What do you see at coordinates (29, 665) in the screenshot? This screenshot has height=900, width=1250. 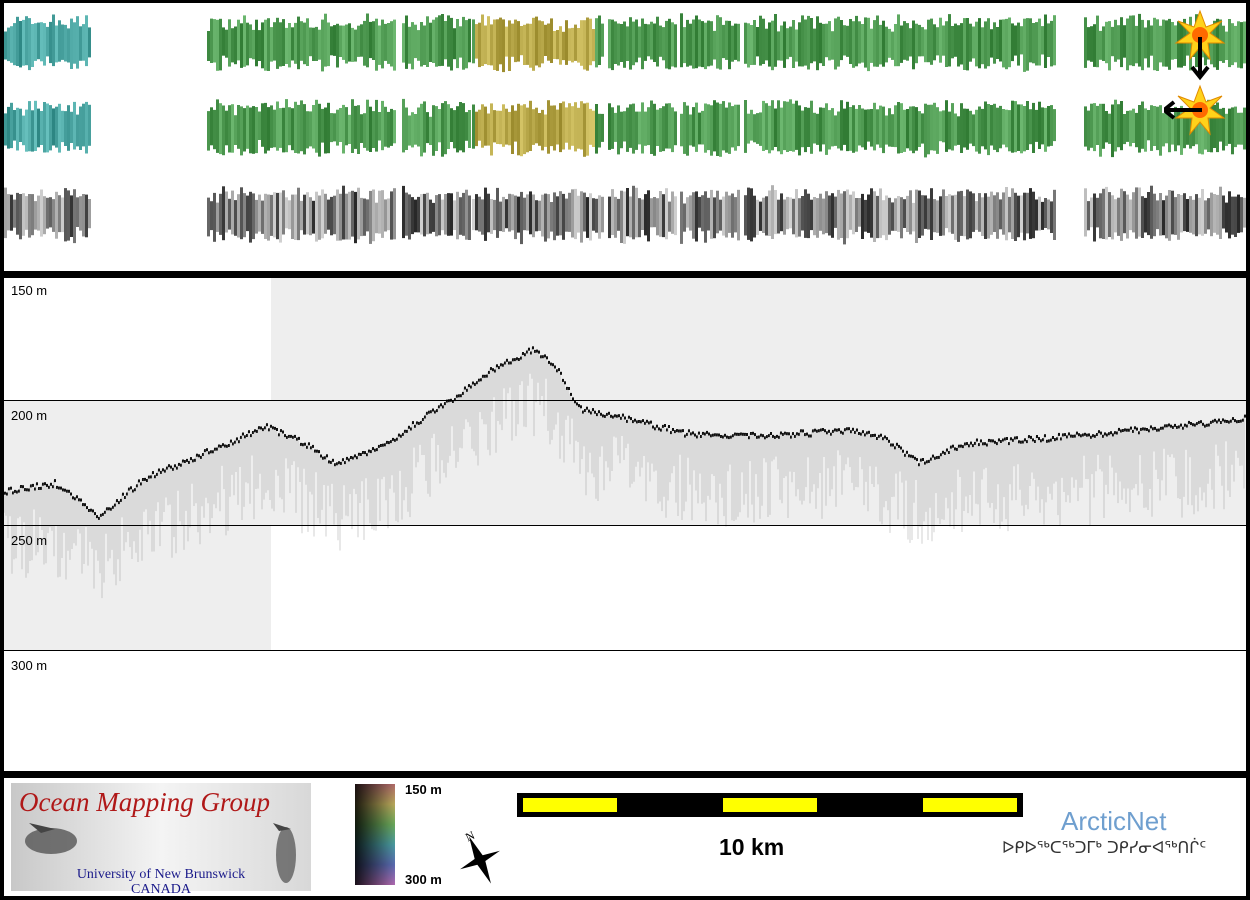 I see `depth-label-300: 300 m` at bounding box center [29, 665].